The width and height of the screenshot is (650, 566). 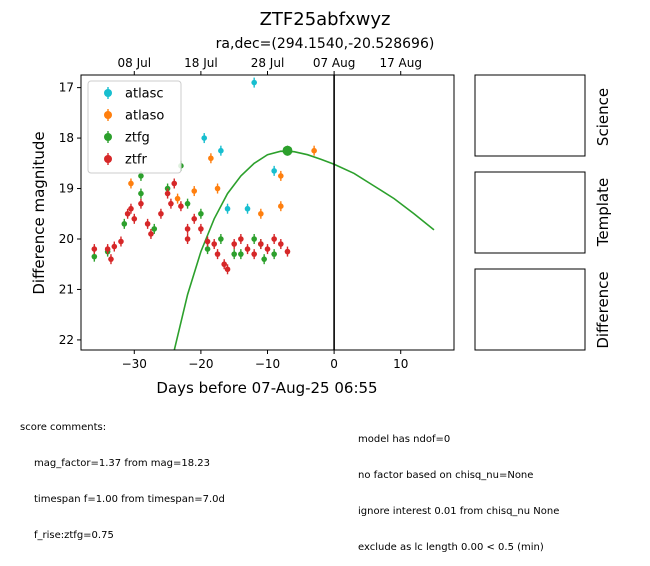 What do you see at coordinates (134, 364) in the screenshot?
I see `x-tick-label: −30` at bounding box center [134, 364].